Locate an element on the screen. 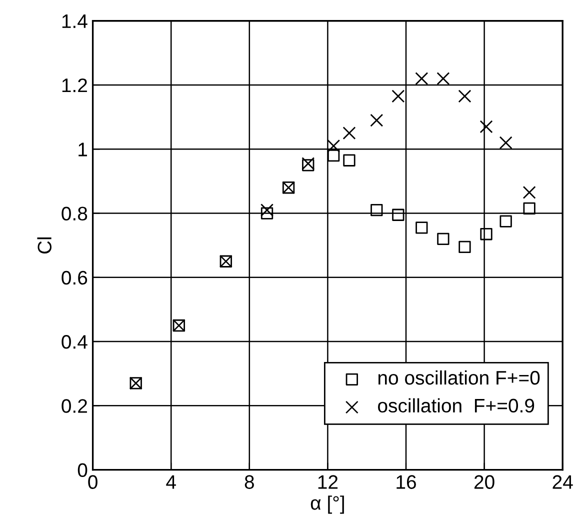 This screenshot has width=580, height=522. y-tick-label: 0.6 is located at coordinates (75, 277).